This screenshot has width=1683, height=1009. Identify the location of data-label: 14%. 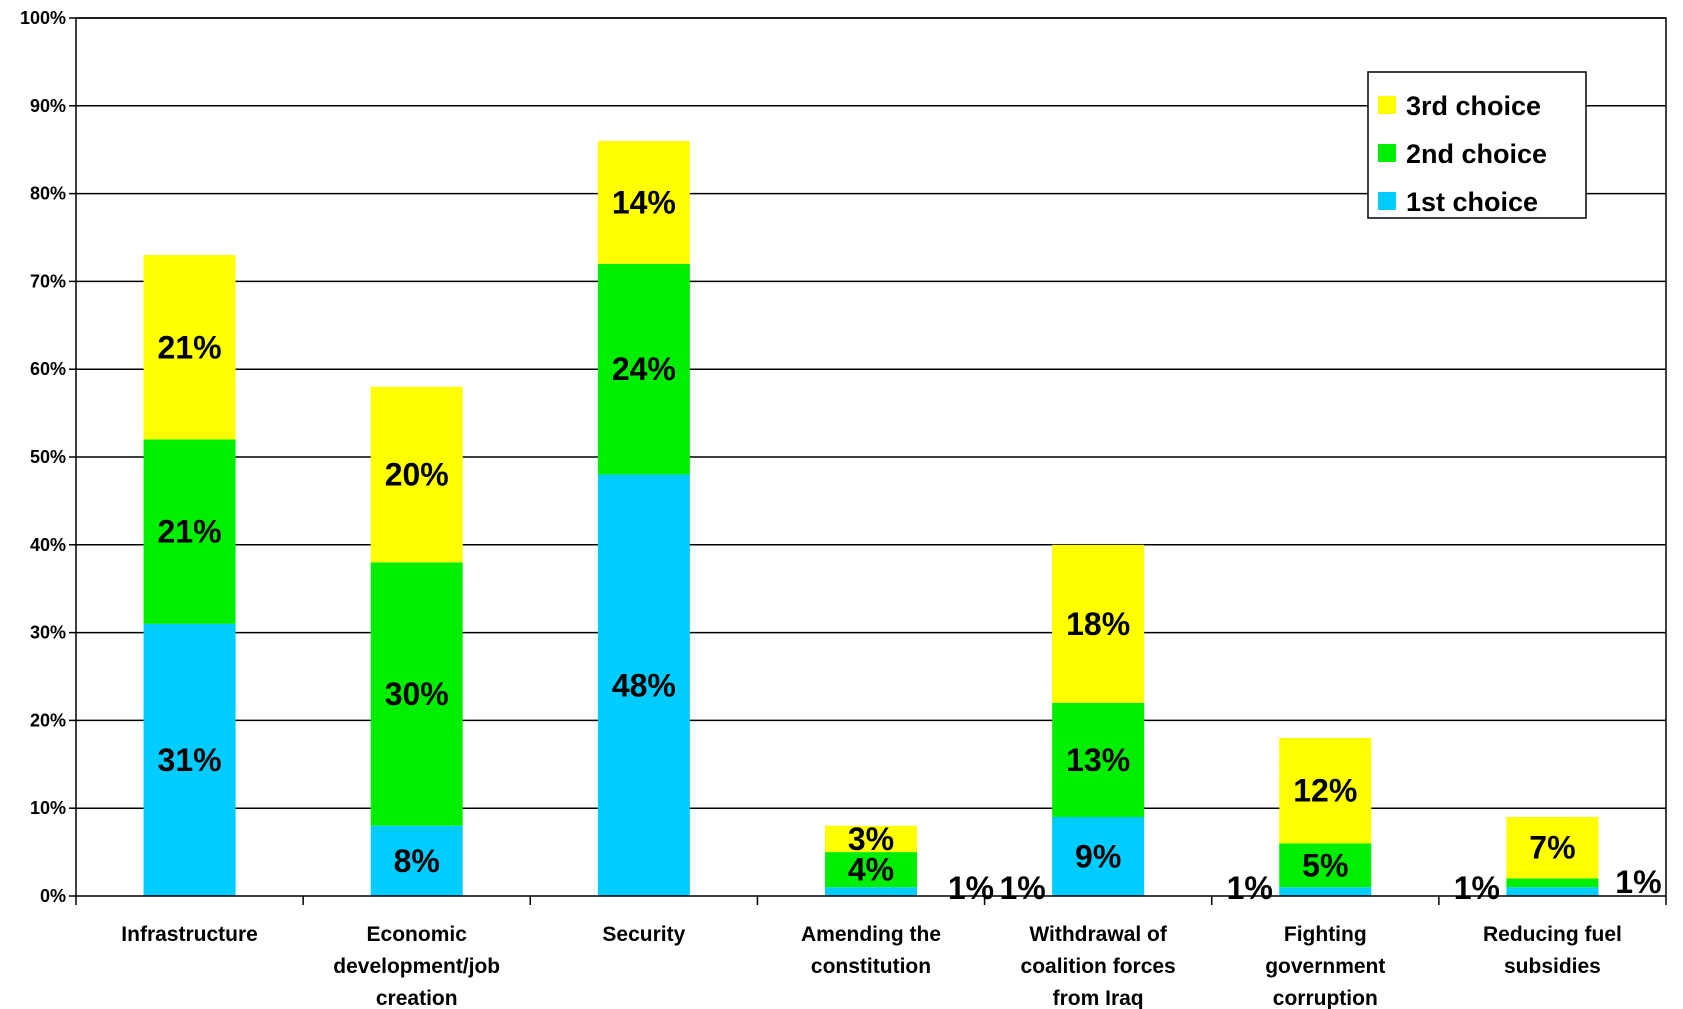
(644, 202).